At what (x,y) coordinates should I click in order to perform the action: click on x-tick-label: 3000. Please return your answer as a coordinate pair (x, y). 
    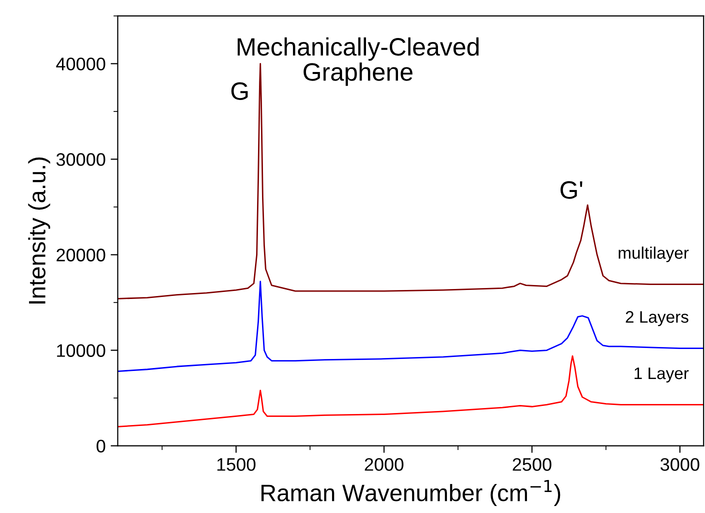
    Looking at the image, I should click on (680, 464).